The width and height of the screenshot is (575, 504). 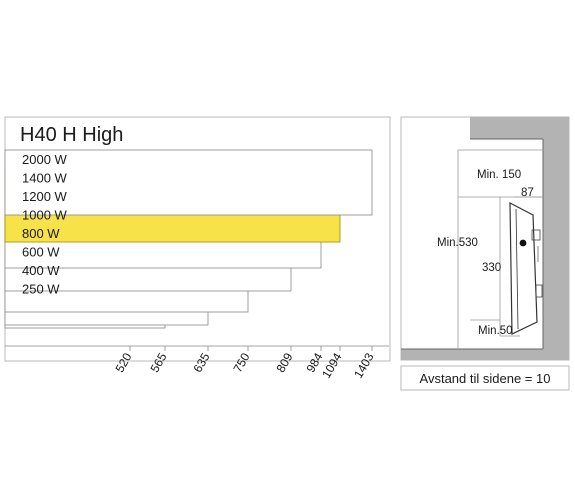 What do you see at coordinates (536, 235) in the screenshot?
I see `wall-bracket-top` at bounding box center [536, 235].